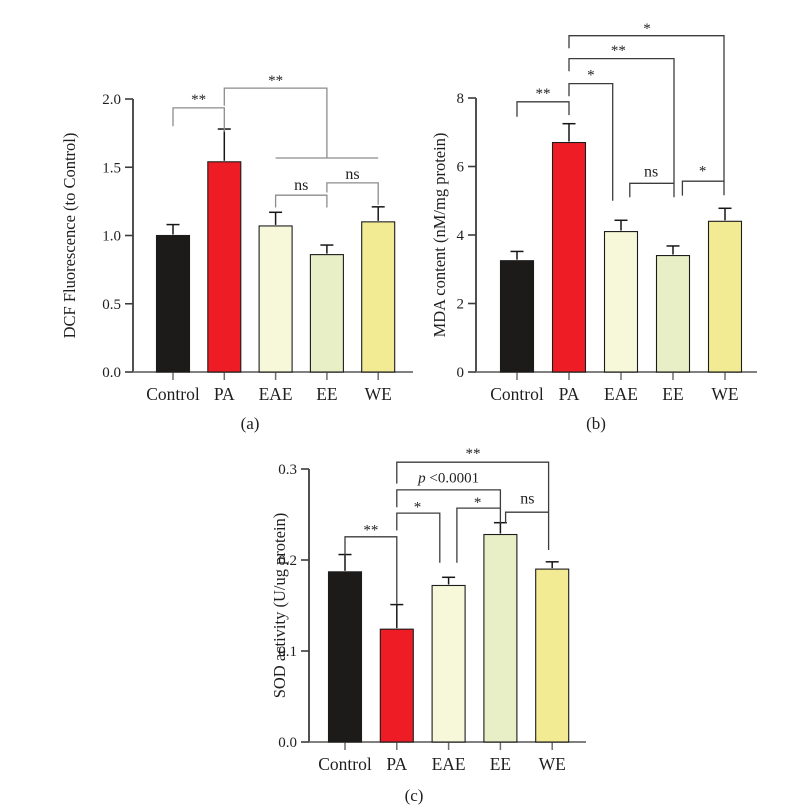  I want to click on svg-text: 4, so click(461, 236).